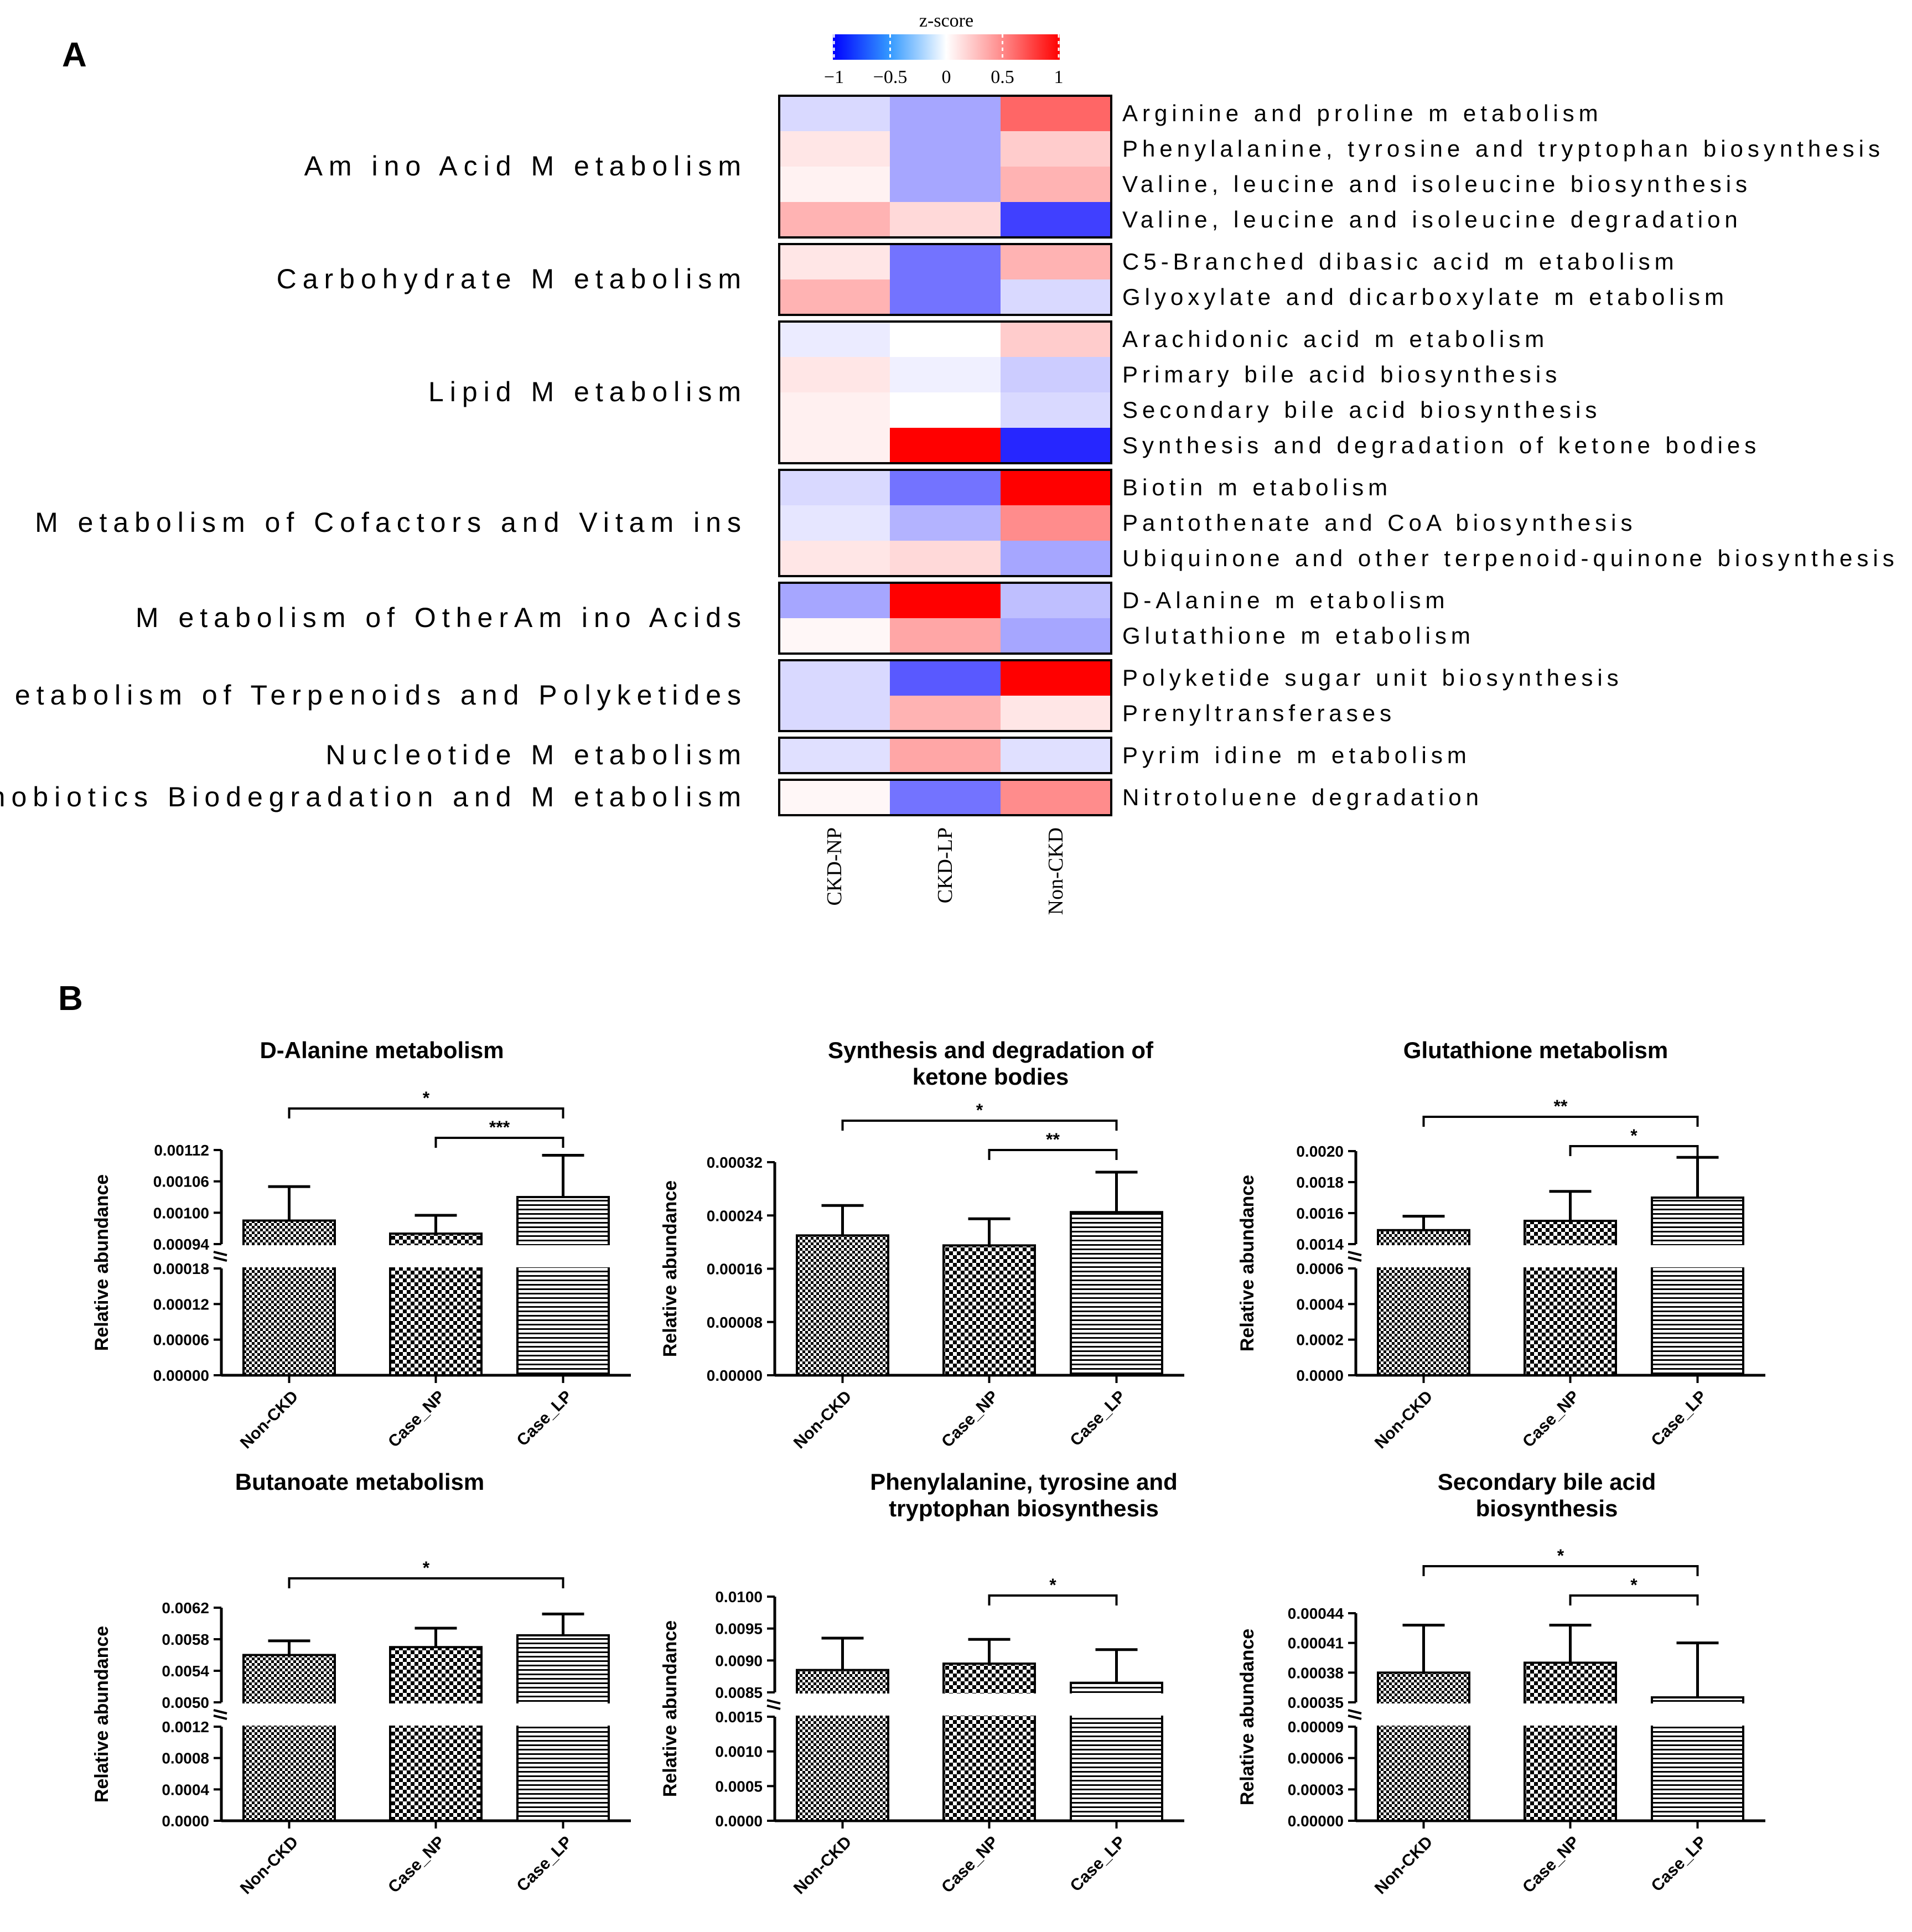 The width and height of the screenshot is (1912, 1932). I want to click on y-tick-label: 0.0018, so click(1320, 1182).